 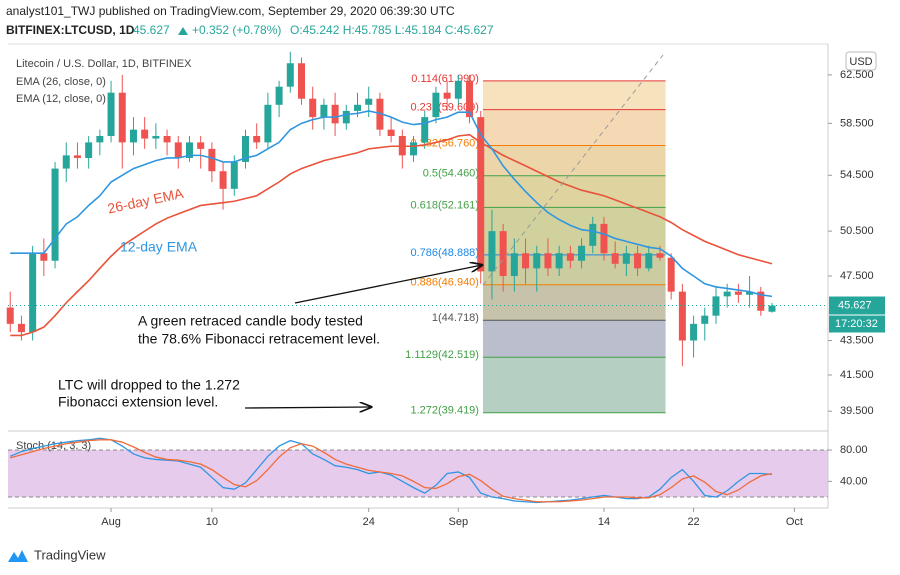 I want to click on currency: USD, so click(x=860, y=62).